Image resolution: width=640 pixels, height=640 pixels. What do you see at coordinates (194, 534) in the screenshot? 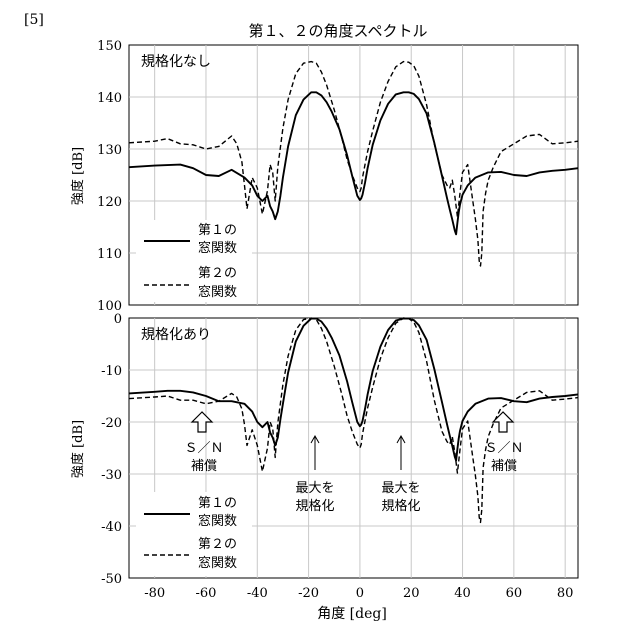
I see `legend-bottom: 第１の 窓関数 第２の 窓関数` at bounding box center [194, 534].